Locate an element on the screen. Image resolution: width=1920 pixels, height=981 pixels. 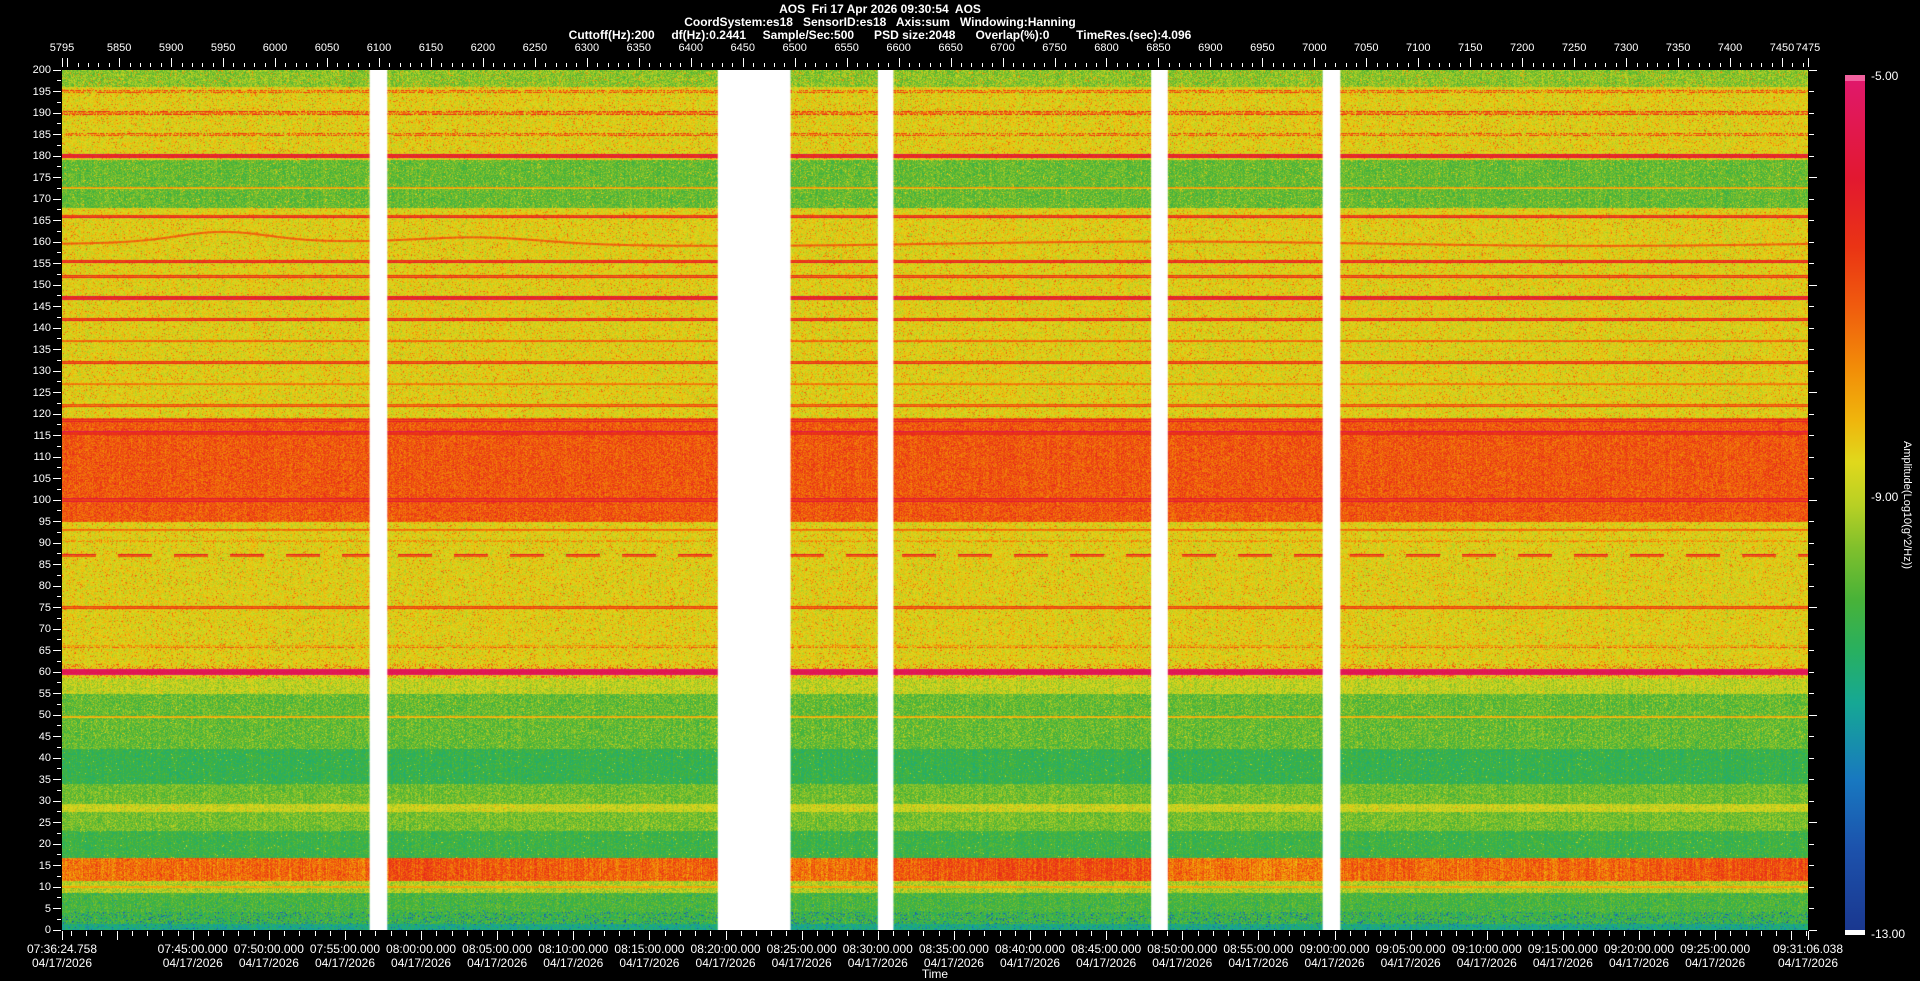
colorbar-min-label: -13.00 is located at coordinates (1888, 934).